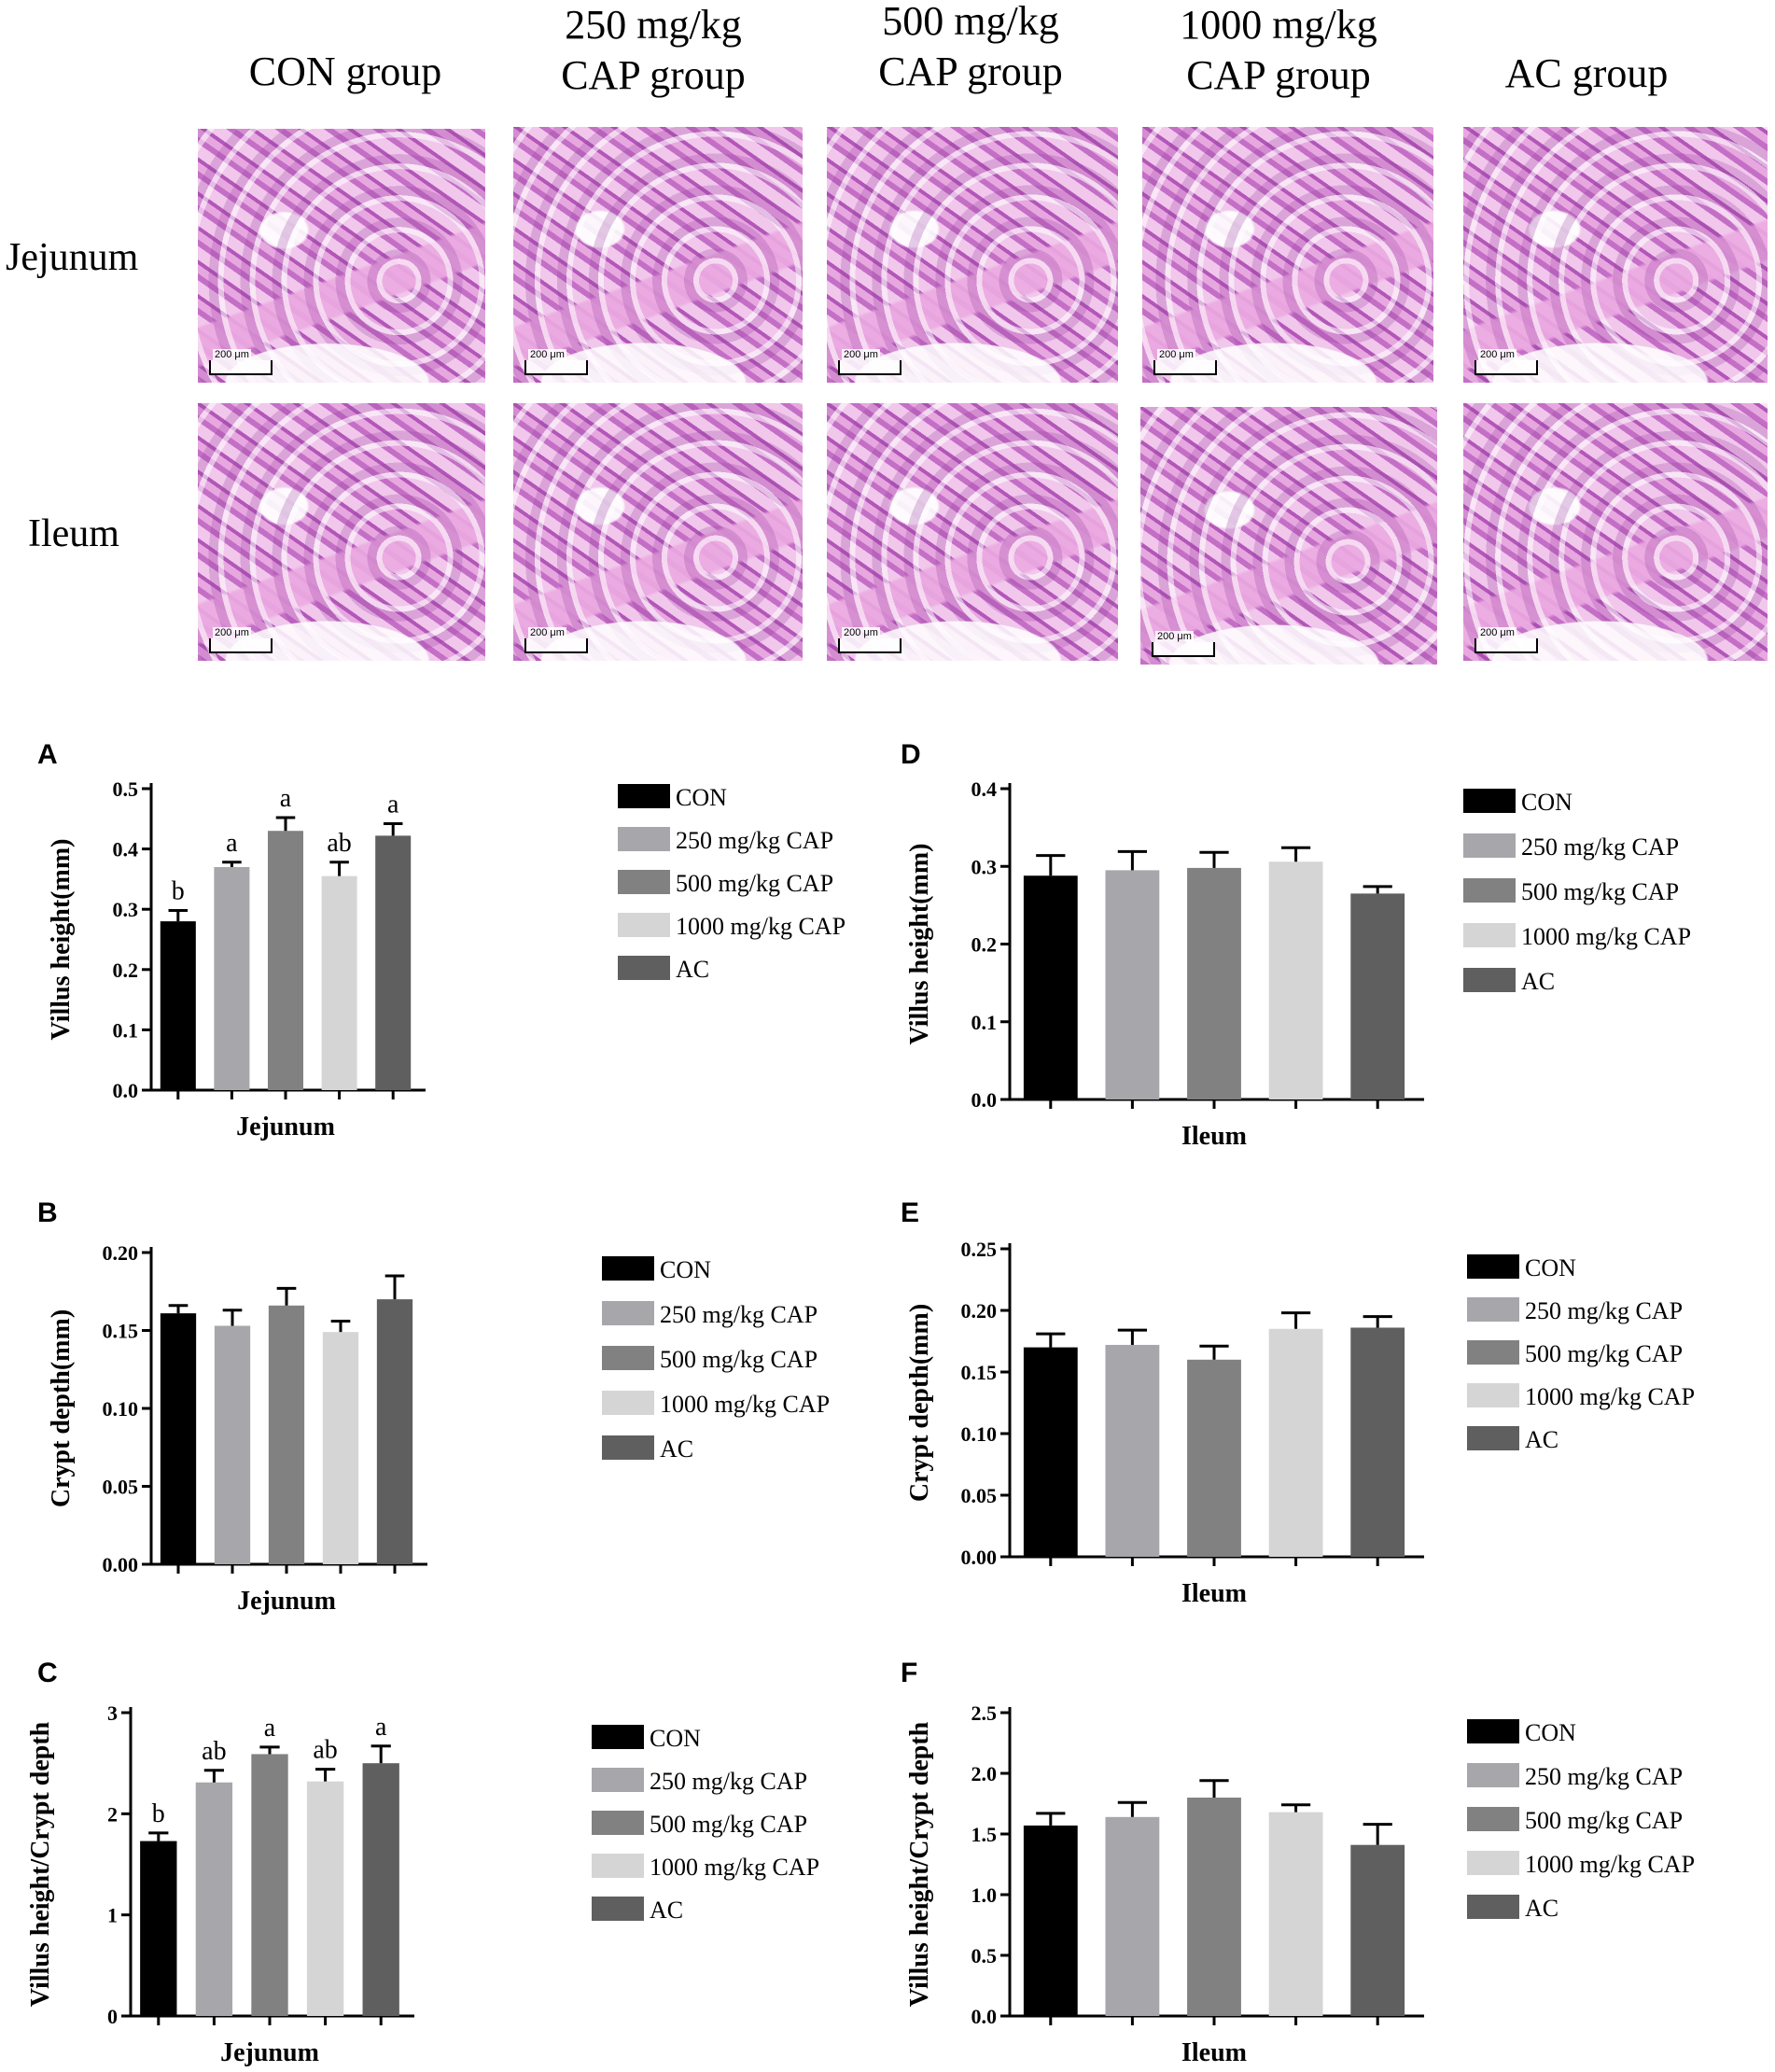 Image resolution: width=1775 pixels, height=2072 pixels. I want to click on y-tick-label: 3, so click(113, 1713).